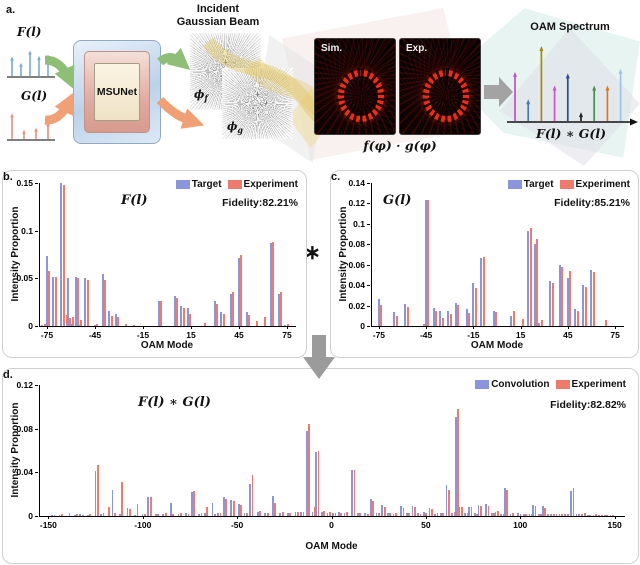 The width and height of the screenshot is (640, 565). Describe the element at coordinates (95, 335) in the screenshot. I see `x-tick-label: -45` at that location.